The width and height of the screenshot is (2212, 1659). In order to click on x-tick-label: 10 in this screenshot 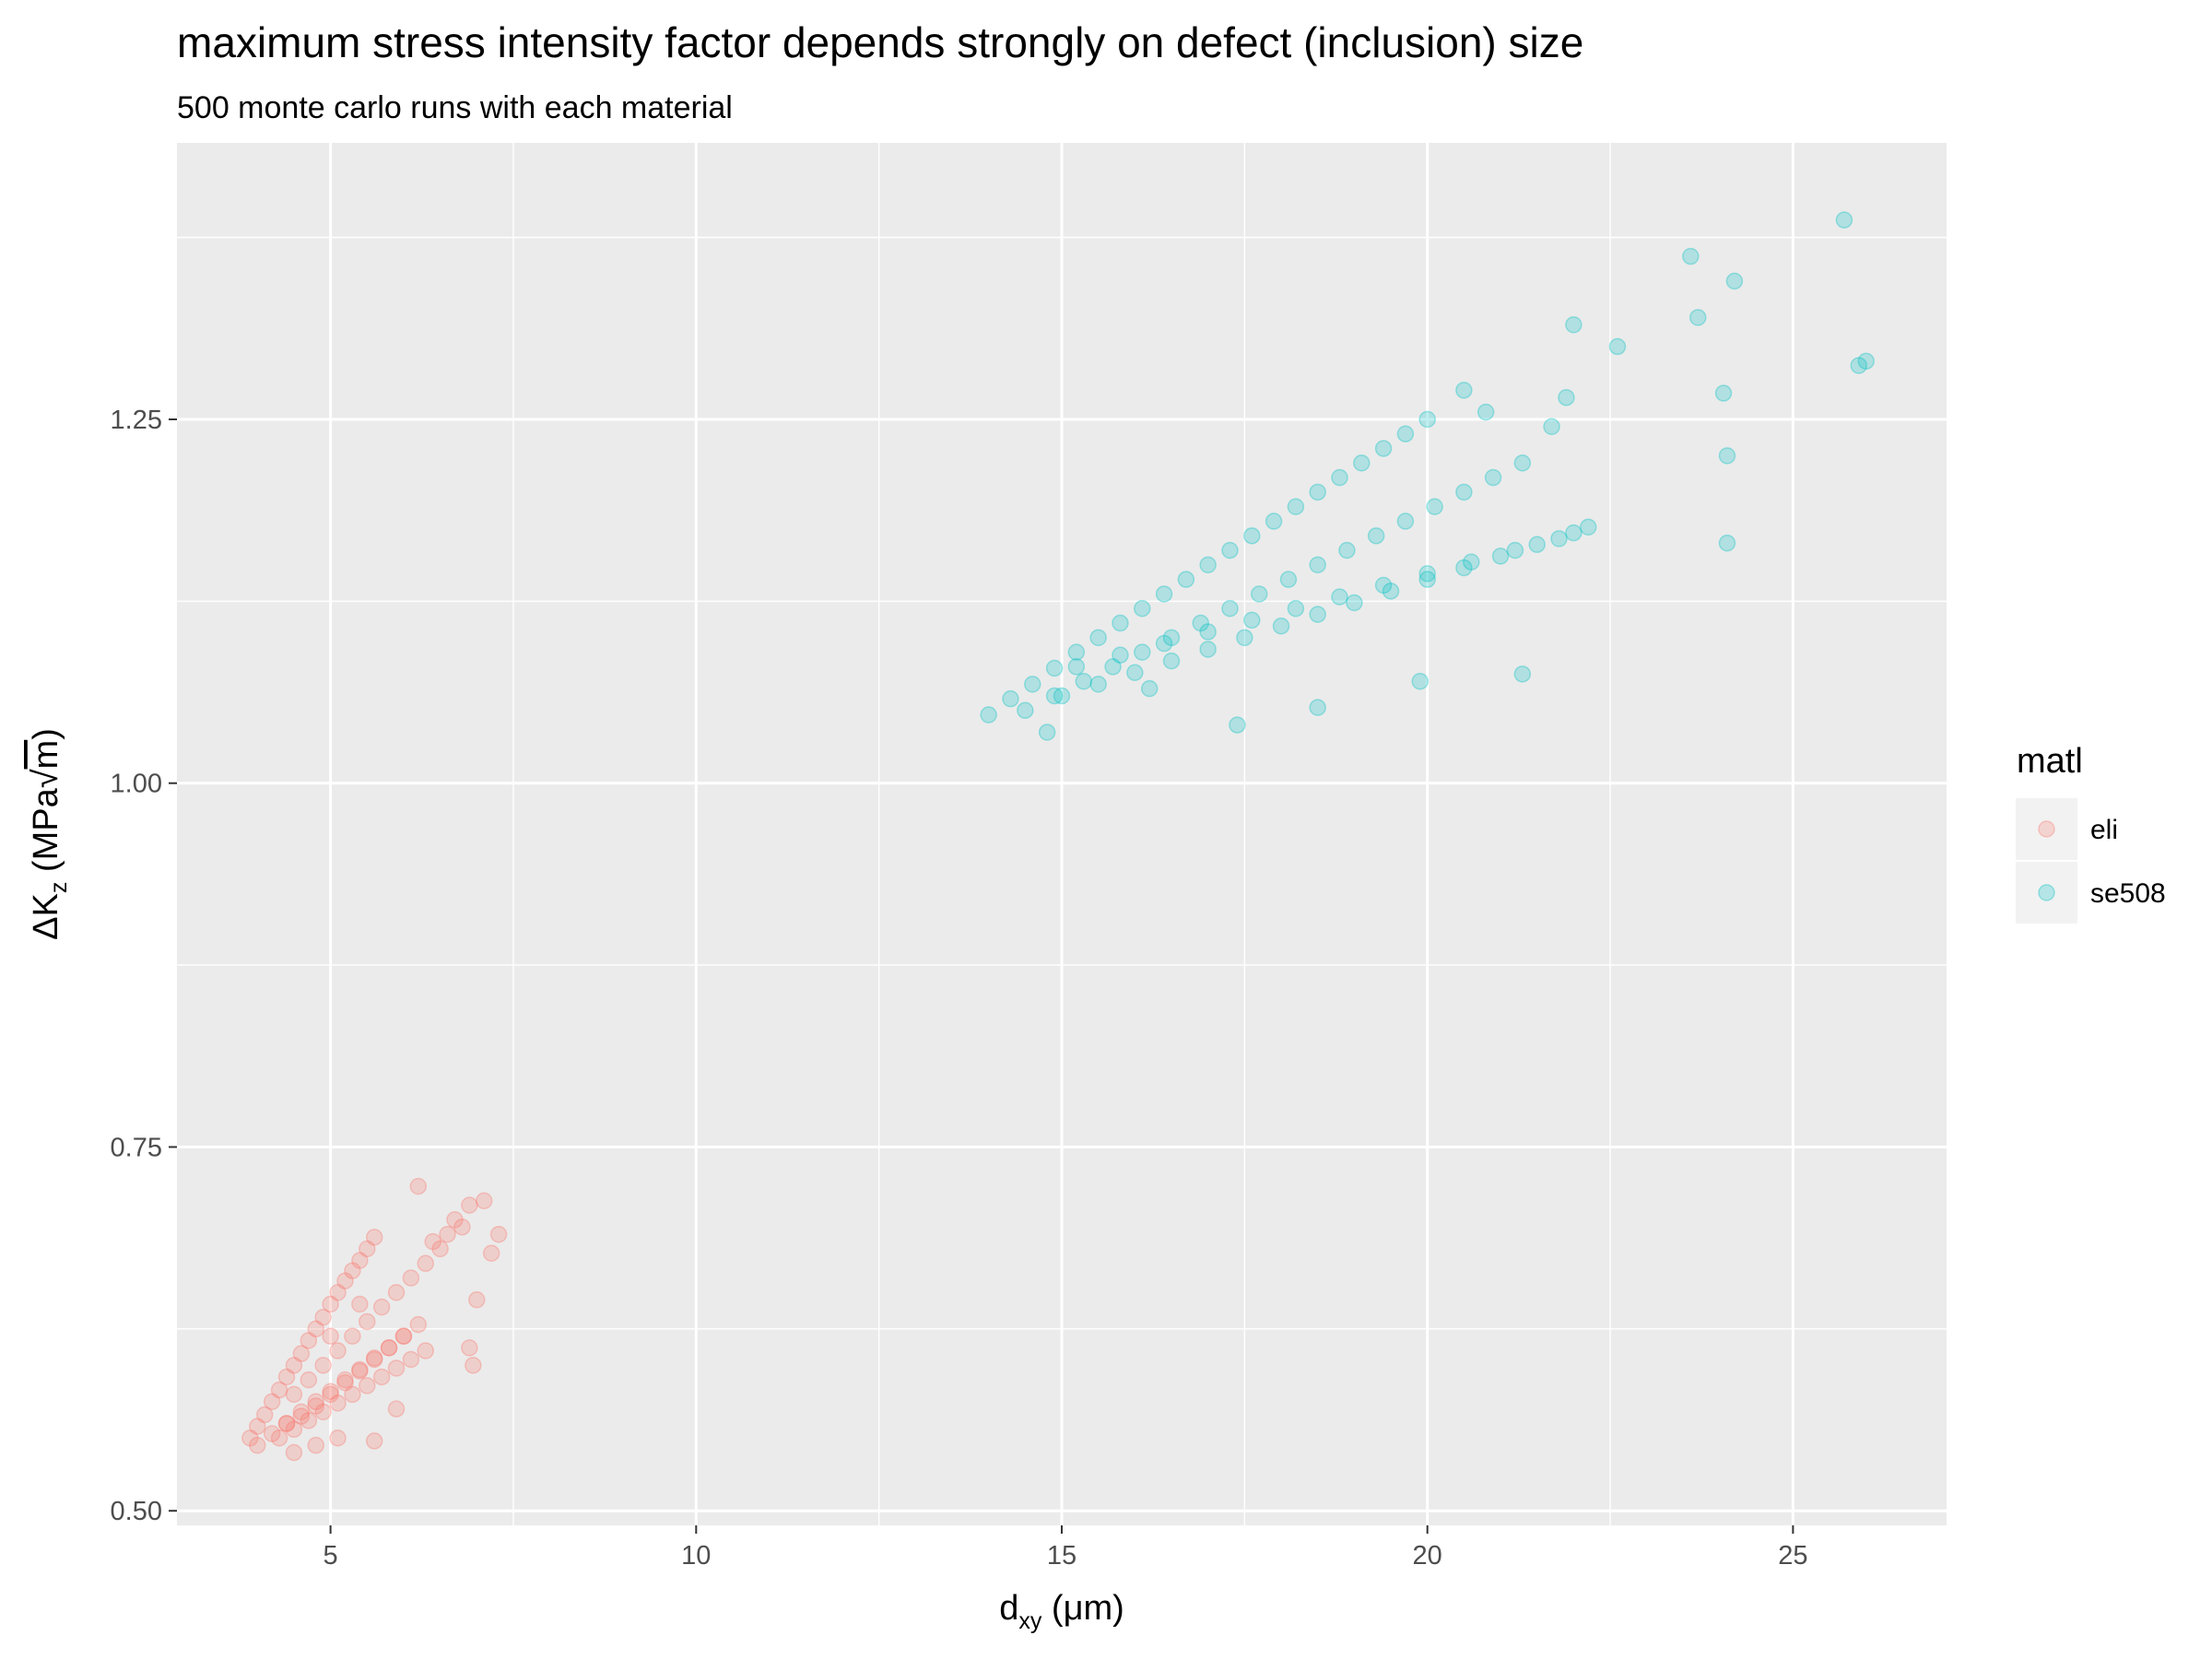, I will do `click(696, 1556)`.